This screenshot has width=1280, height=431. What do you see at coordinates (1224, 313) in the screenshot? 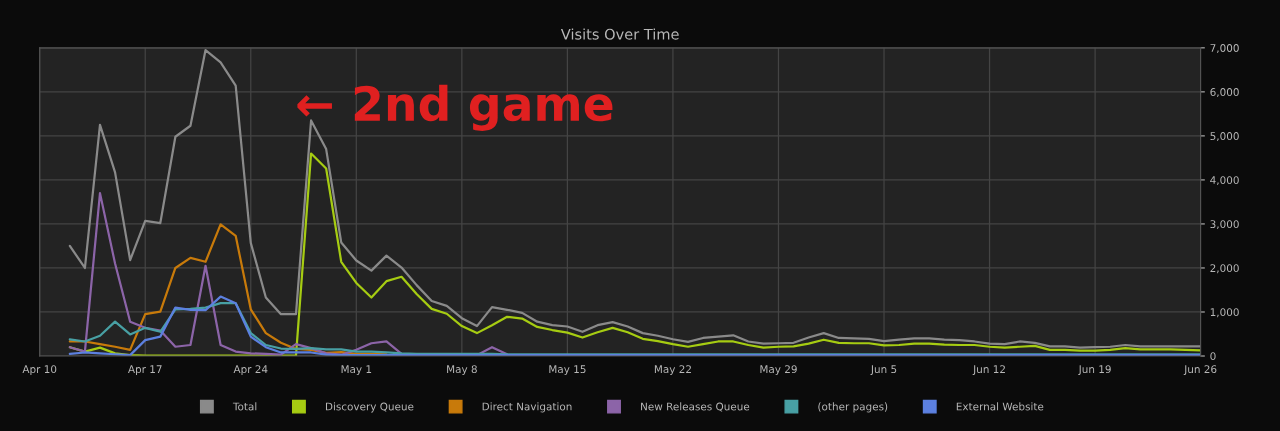
I see `y-tick-label: 1,000` at bounding box center [1224, 313].